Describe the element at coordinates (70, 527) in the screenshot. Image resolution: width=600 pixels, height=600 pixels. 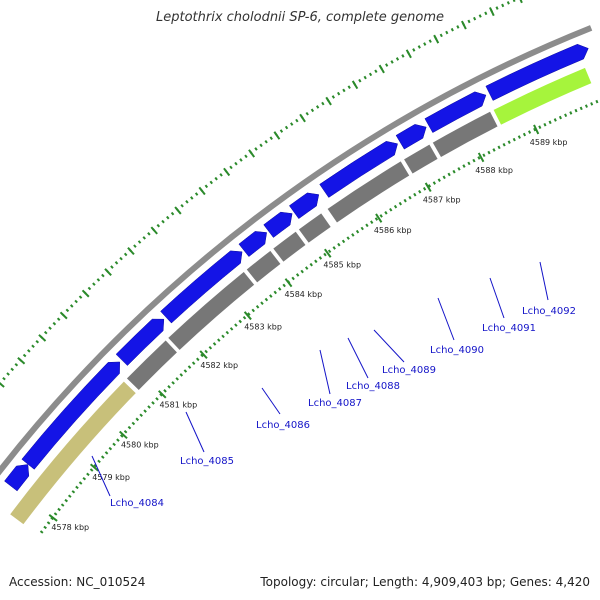
I see `kbp-tick-label: 4578 kbp` at that location.